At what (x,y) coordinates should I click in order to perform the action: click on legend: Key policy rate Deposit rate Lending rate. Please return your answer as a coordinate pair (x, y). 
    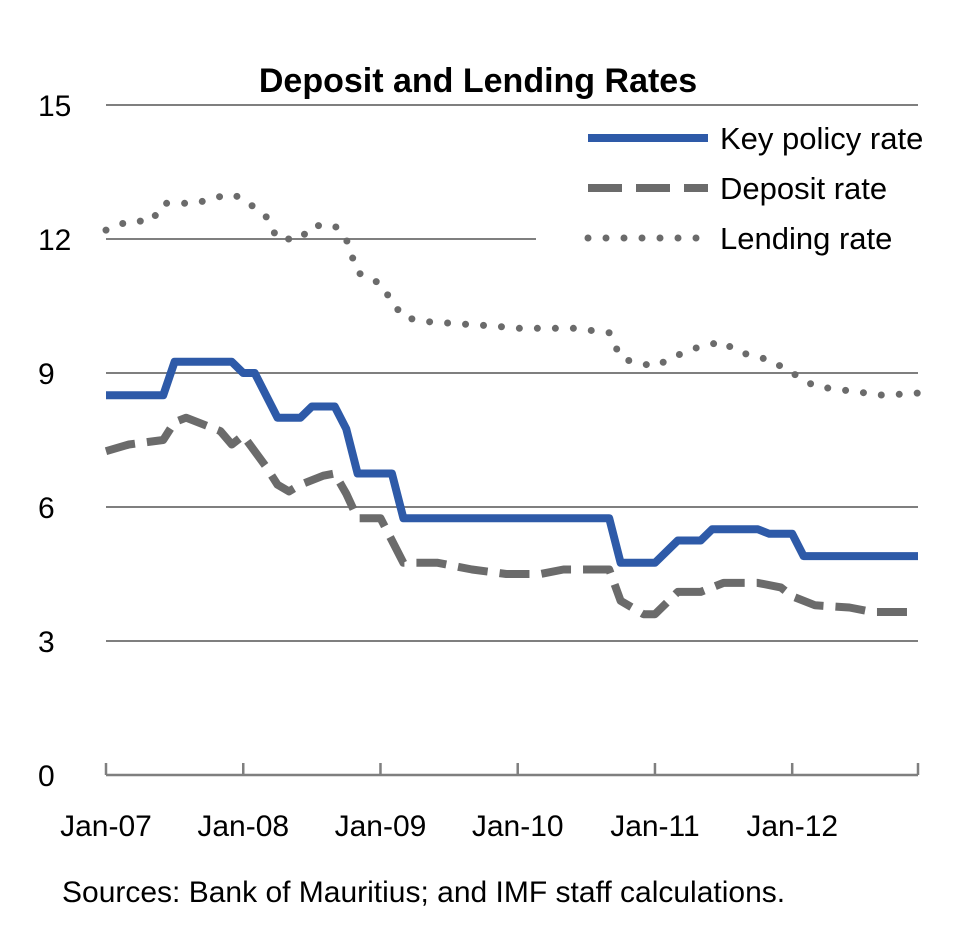
    Looking at the image, I should click on (753, 188).